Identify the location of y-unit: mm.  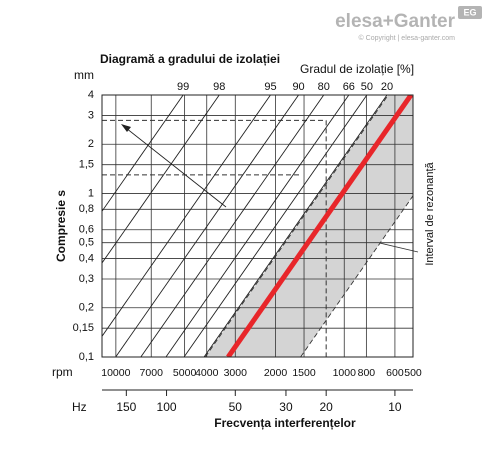
(84, 75).